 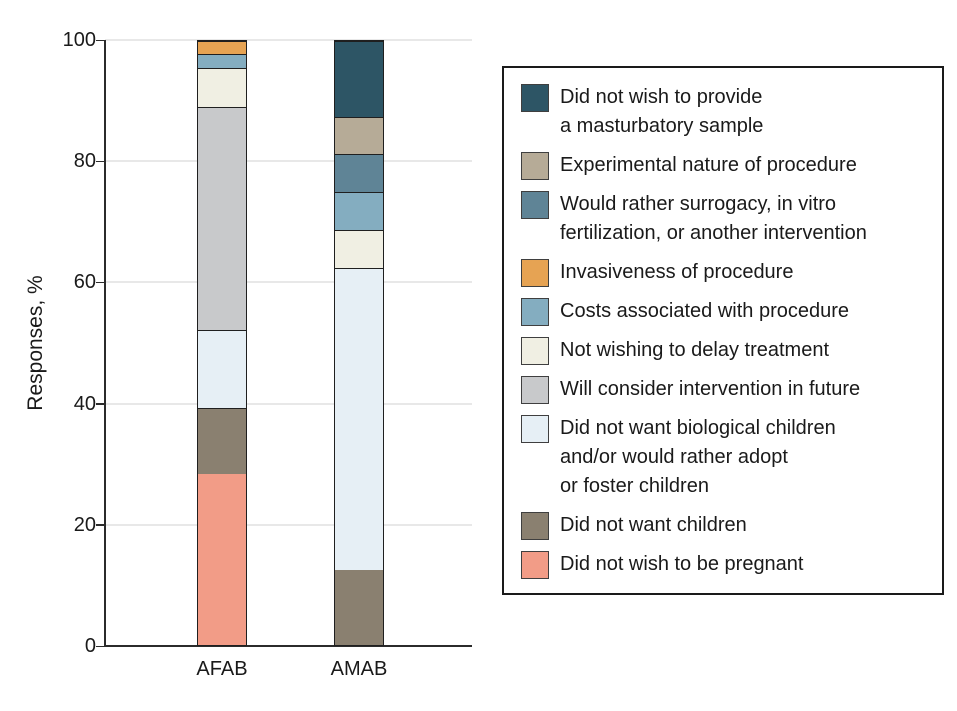 I want to click on bar-amab, so click(x=359, y=343).